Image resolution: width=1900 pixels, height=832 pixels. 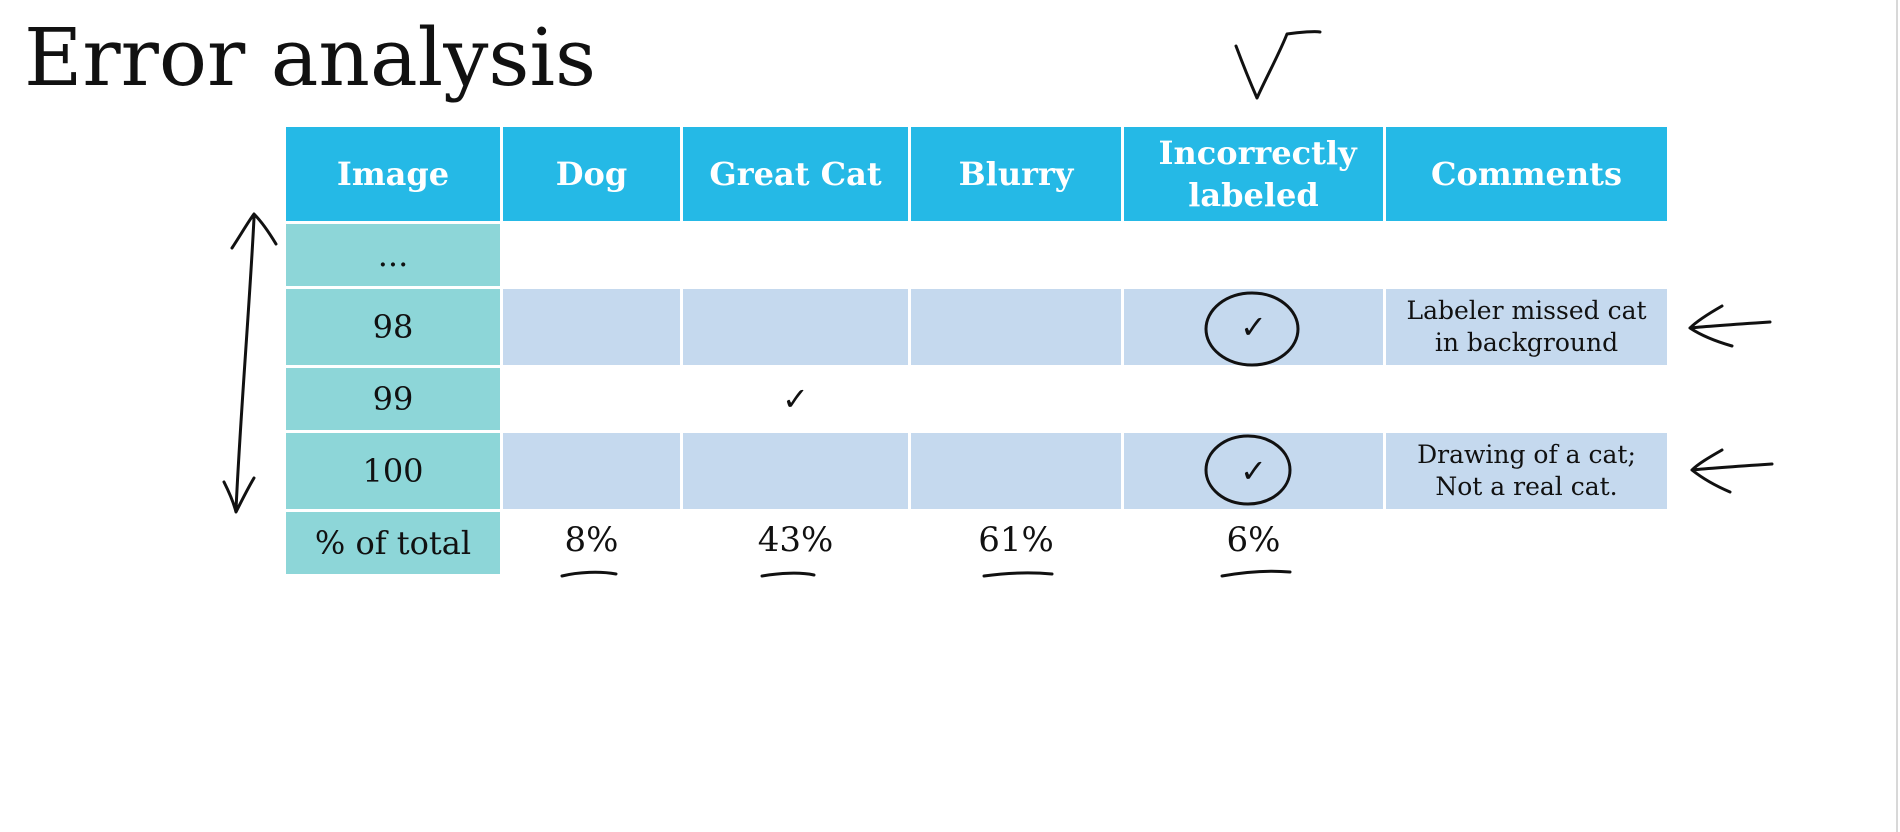 I want to click on header-dog: Dog, so click(x=591, y=174).